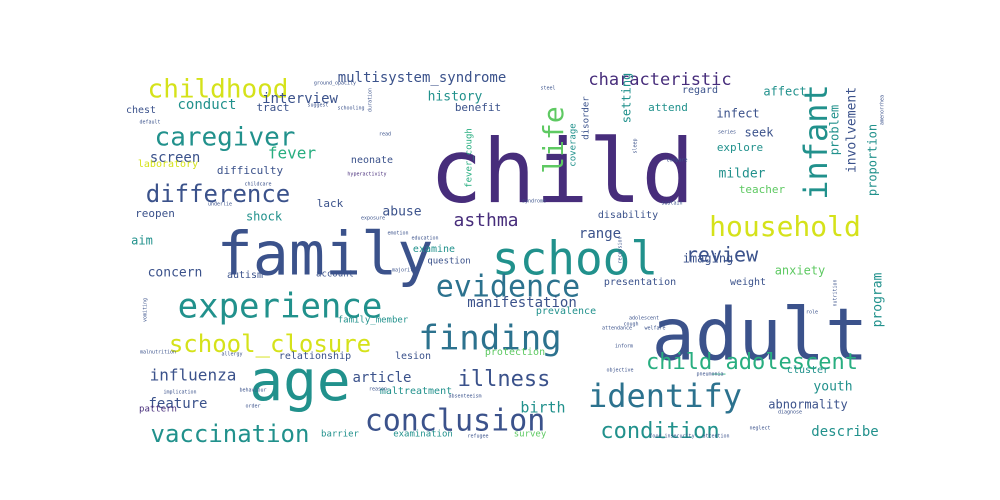 This screenshot has width=1000, height=500. What do you see at coordinates (416, 391) in the screenshot?
I see `cloud-word-maltreatment: maltreatment` at bounding box center [416, 391].